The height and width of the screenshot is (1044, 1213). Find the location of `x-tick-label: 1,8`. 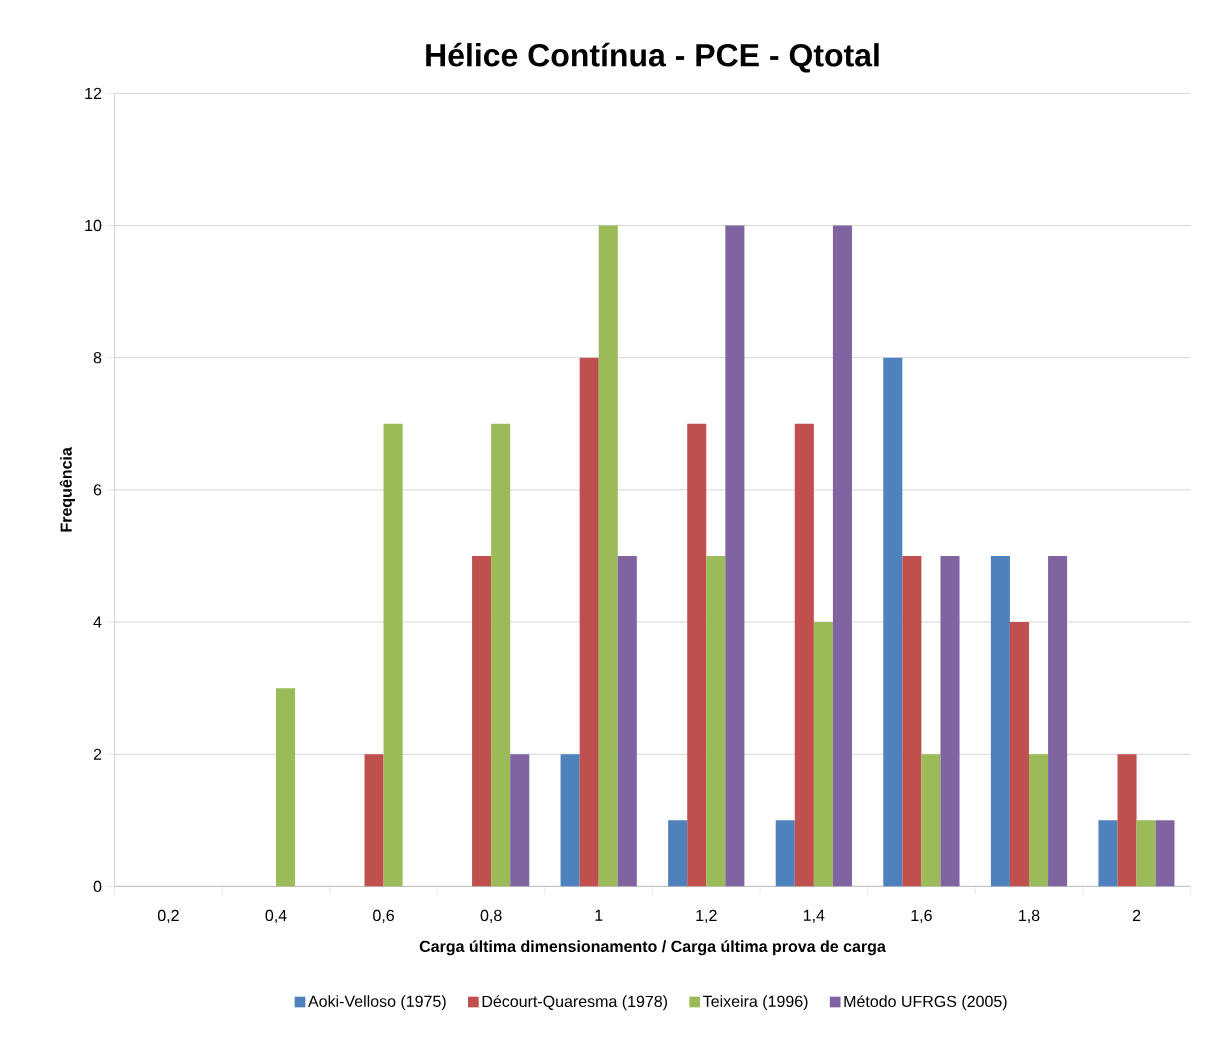

x-tick-label: 1,8 is located at coordinates (1029, 916).